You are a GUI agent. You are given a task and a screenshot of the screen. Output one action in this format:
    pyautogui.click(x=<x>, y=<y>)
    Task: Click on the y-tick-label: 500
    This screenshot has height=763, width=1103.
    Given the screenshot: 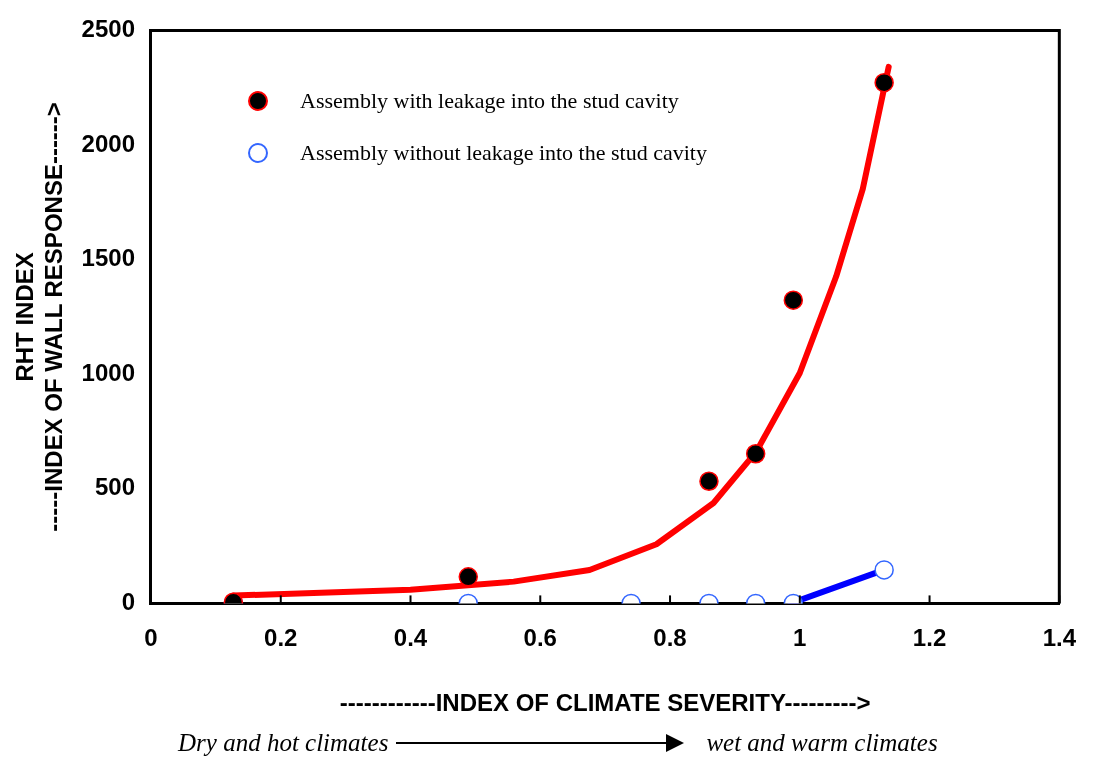 What is the action you would take?
    pyautogui.click(x=114, y=487)
    